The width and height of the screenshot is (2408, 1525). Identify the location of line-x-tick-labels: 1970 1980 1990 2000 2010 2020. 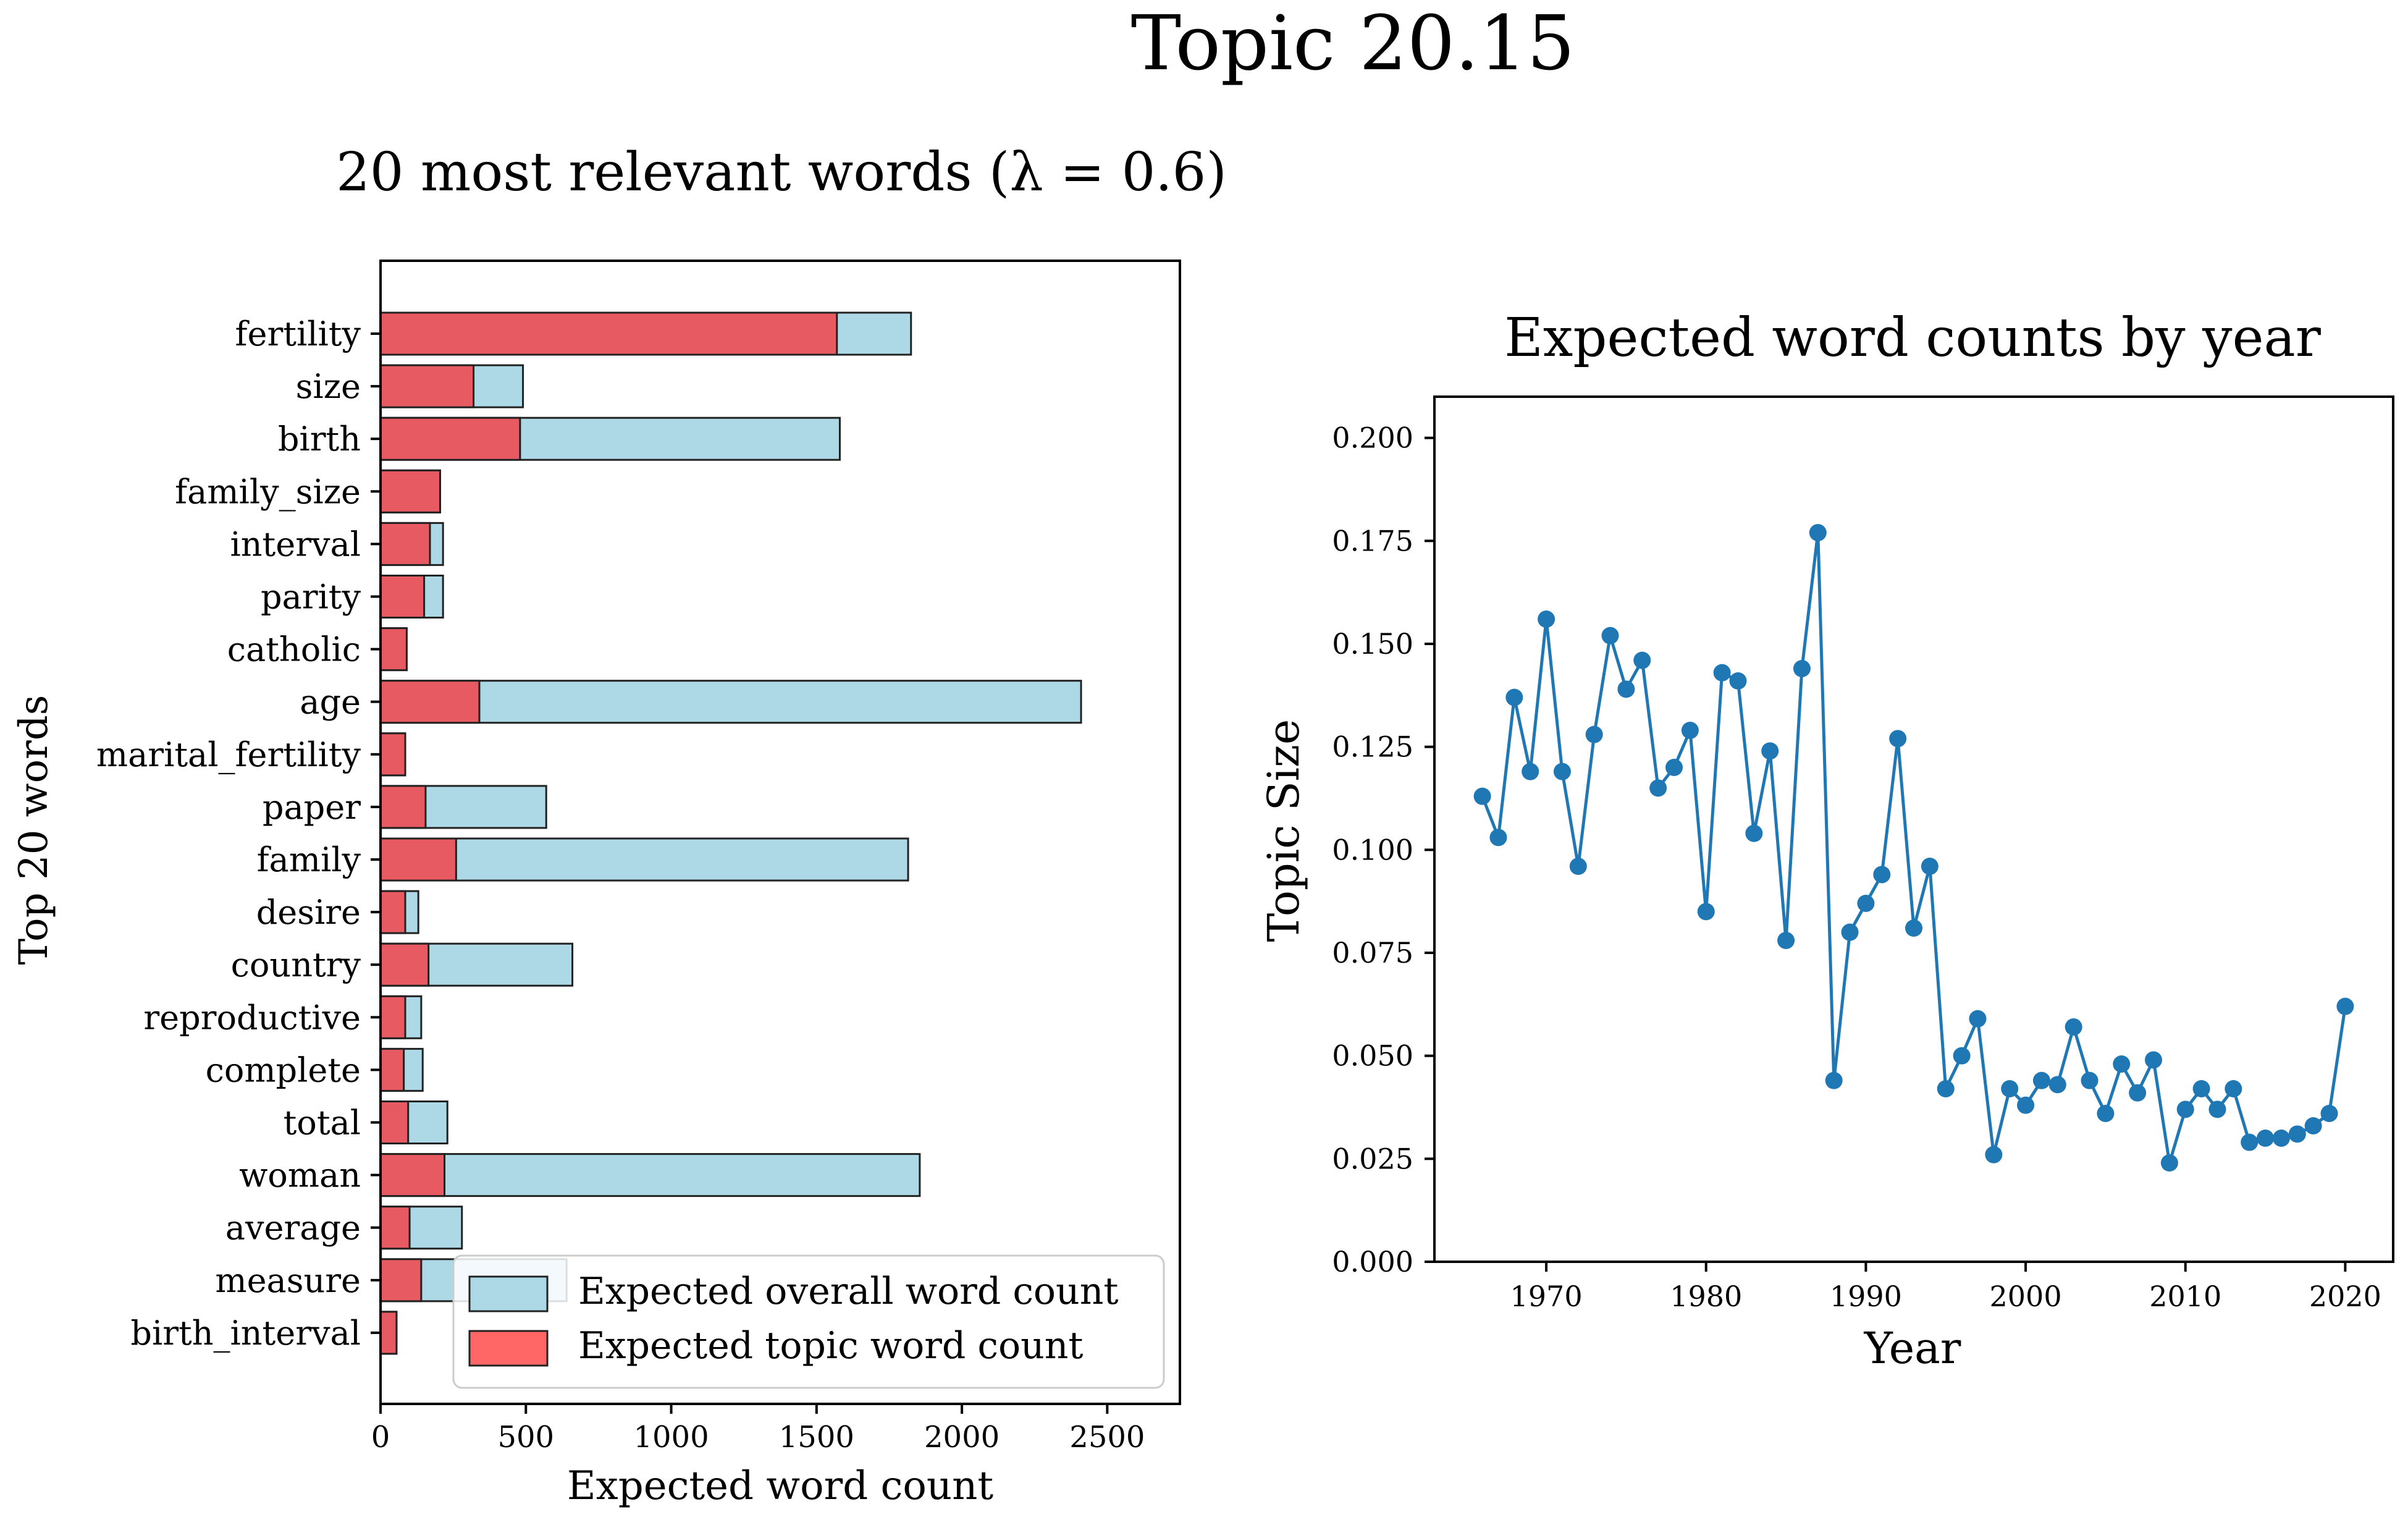
(1945, 1287).